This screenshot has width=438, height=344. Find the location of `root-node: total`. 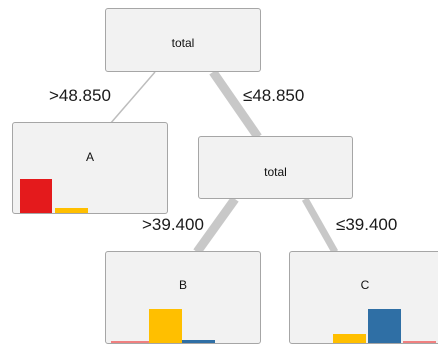

root-node: total is located at coordinates (183, 40).